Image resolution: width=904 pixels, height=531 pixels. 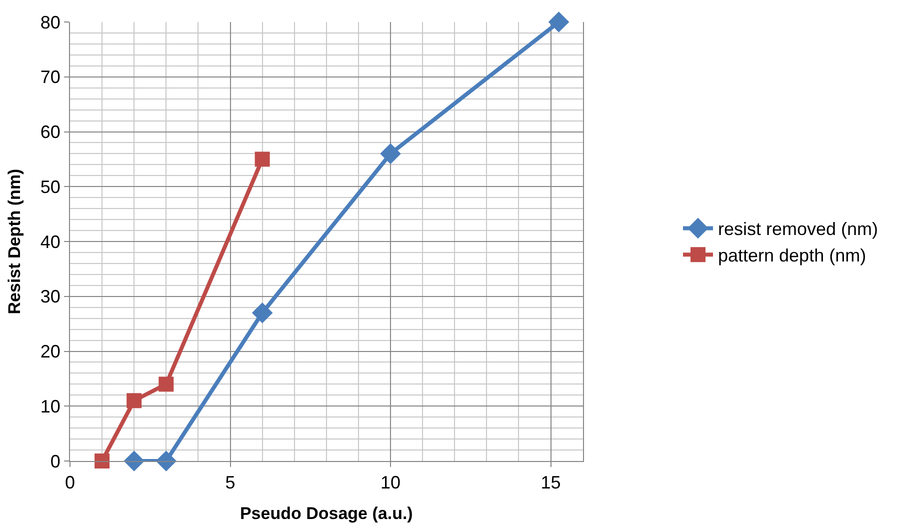 What do you see at coordinates (50, 186) in the screenshot?
I see `y-tick-label: 50` at bounding box center [50, 186].